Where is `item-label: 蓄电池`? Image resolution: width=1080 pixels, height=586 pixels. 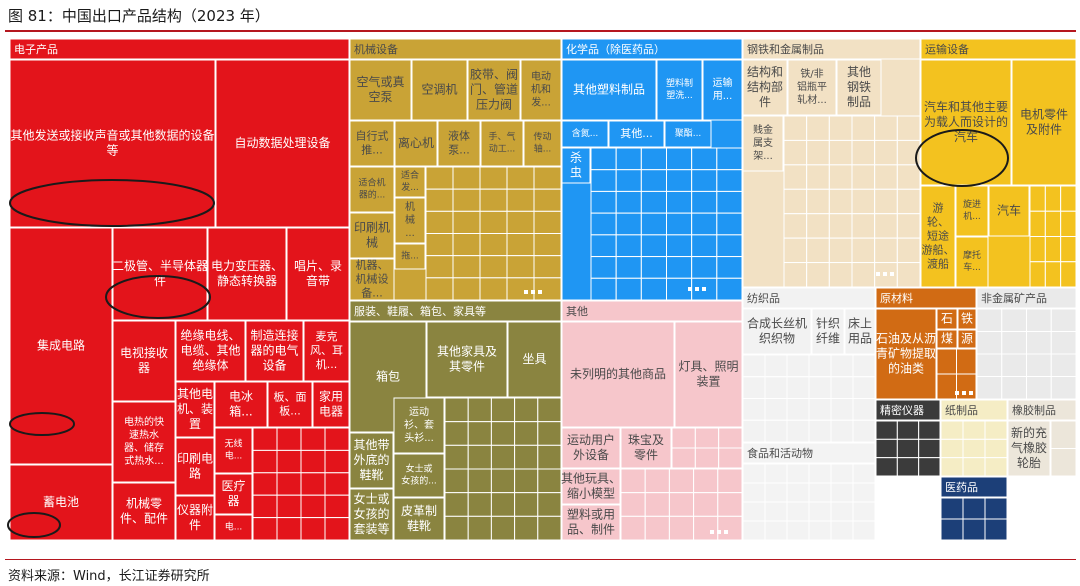
item-label: 蓄电池 is located at coordinates (61, 502).